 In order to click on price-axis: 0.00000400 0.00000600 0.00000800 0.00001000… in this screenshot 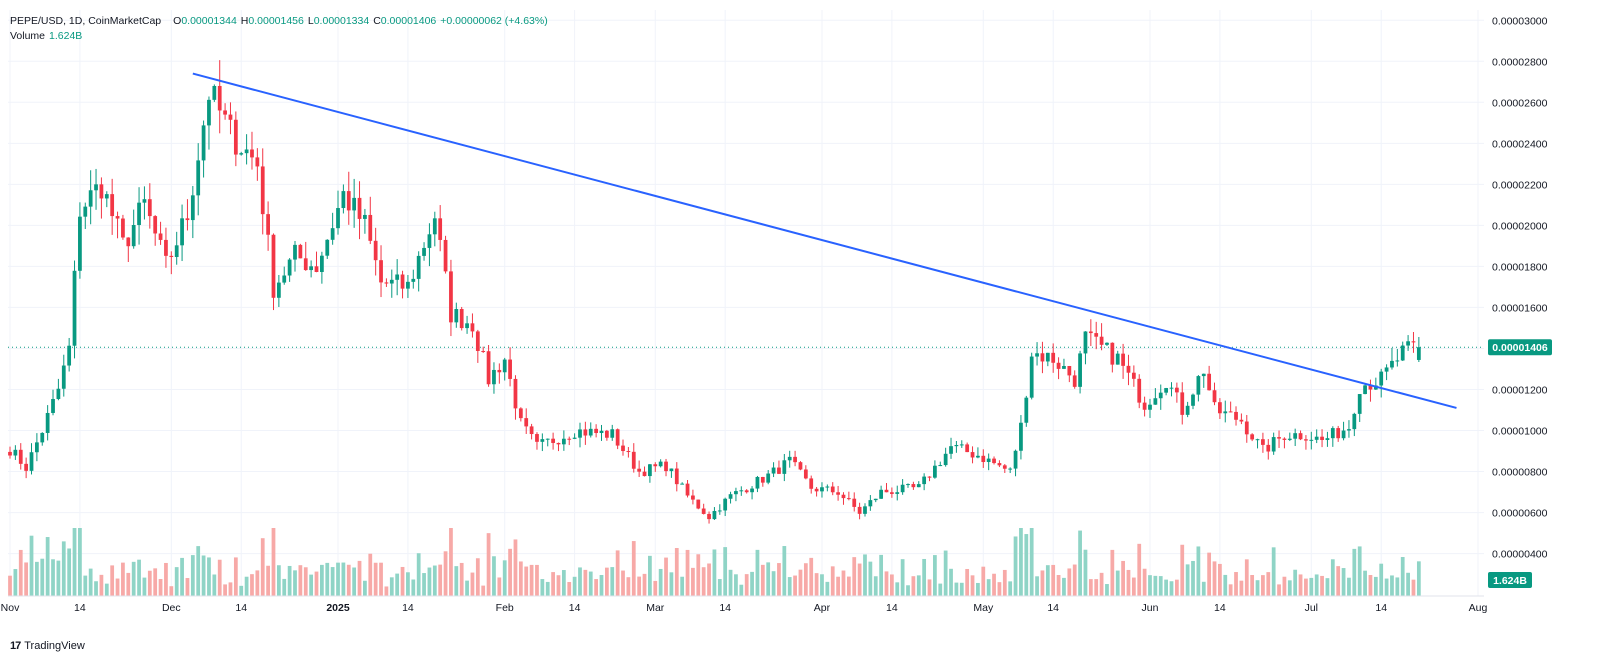, I will do `click(1520, 301)`.